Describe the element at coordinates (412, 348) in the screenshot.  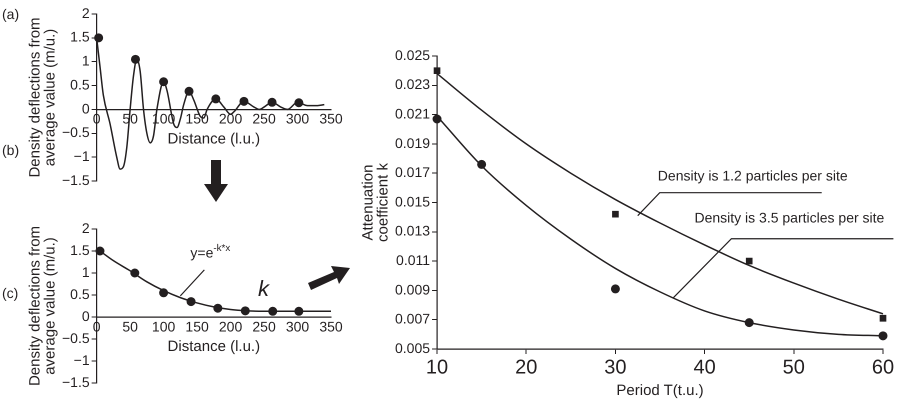
I see `y-tick-label: 0.005` at that location.